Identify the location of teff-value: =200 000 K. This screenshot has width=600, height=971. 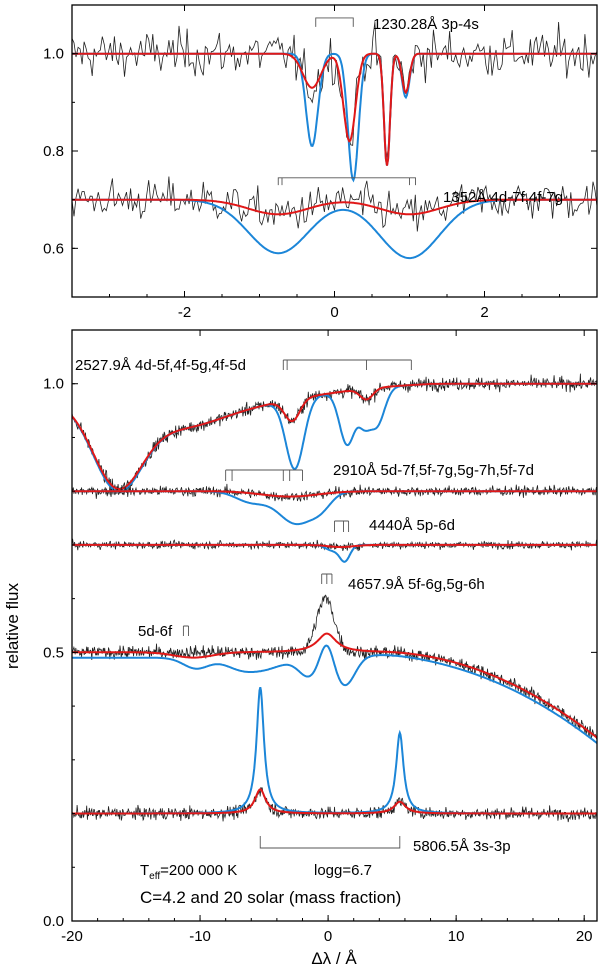
(198, 870).